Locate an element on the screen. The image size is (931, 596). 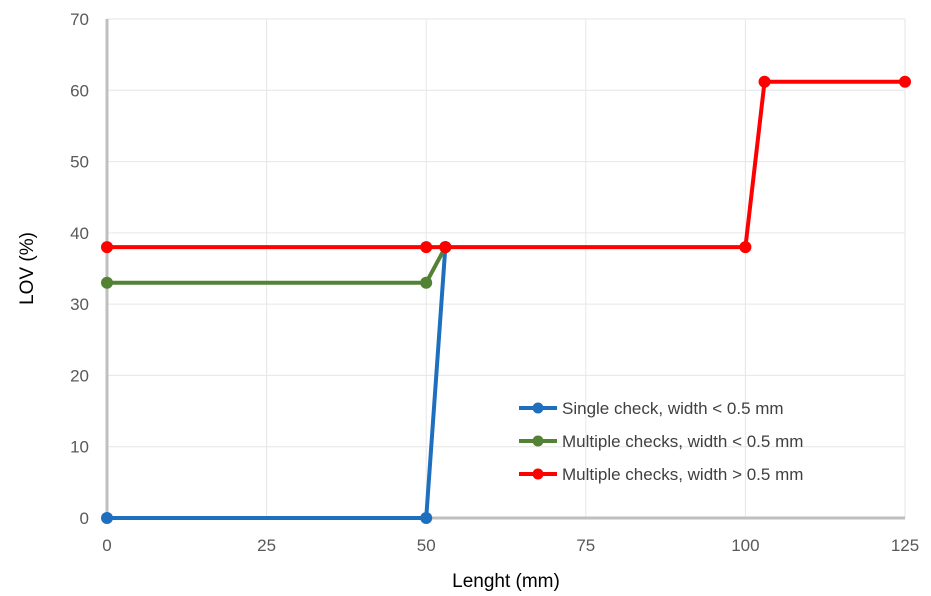
y-tick-label: 70 is located at coordinates (79, 19).